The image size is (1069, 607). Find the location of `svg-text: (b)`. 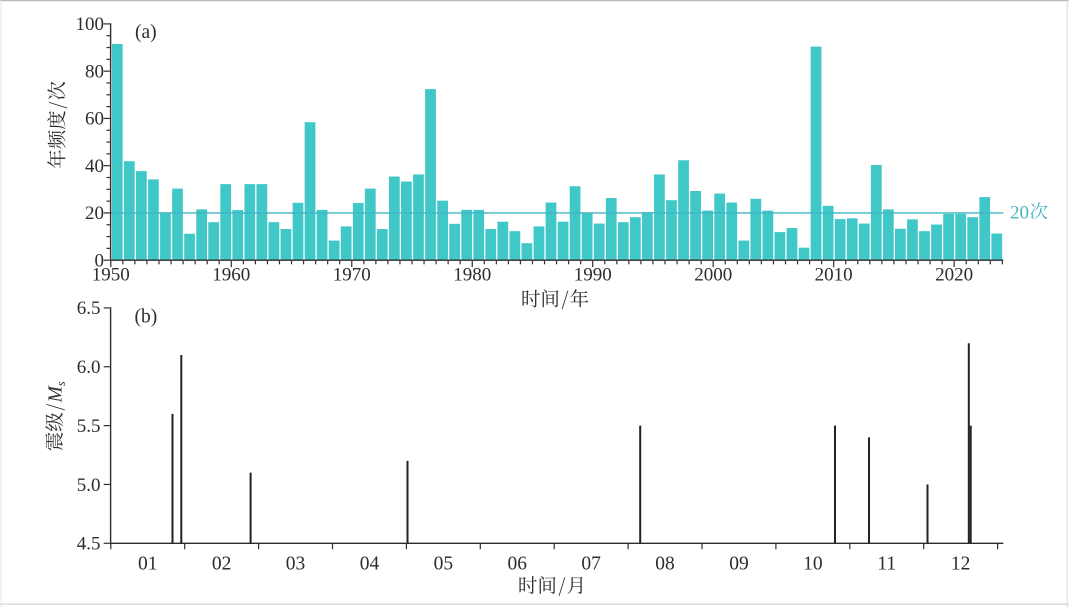

svg-text: (b) is located at coordinates (146, 317).